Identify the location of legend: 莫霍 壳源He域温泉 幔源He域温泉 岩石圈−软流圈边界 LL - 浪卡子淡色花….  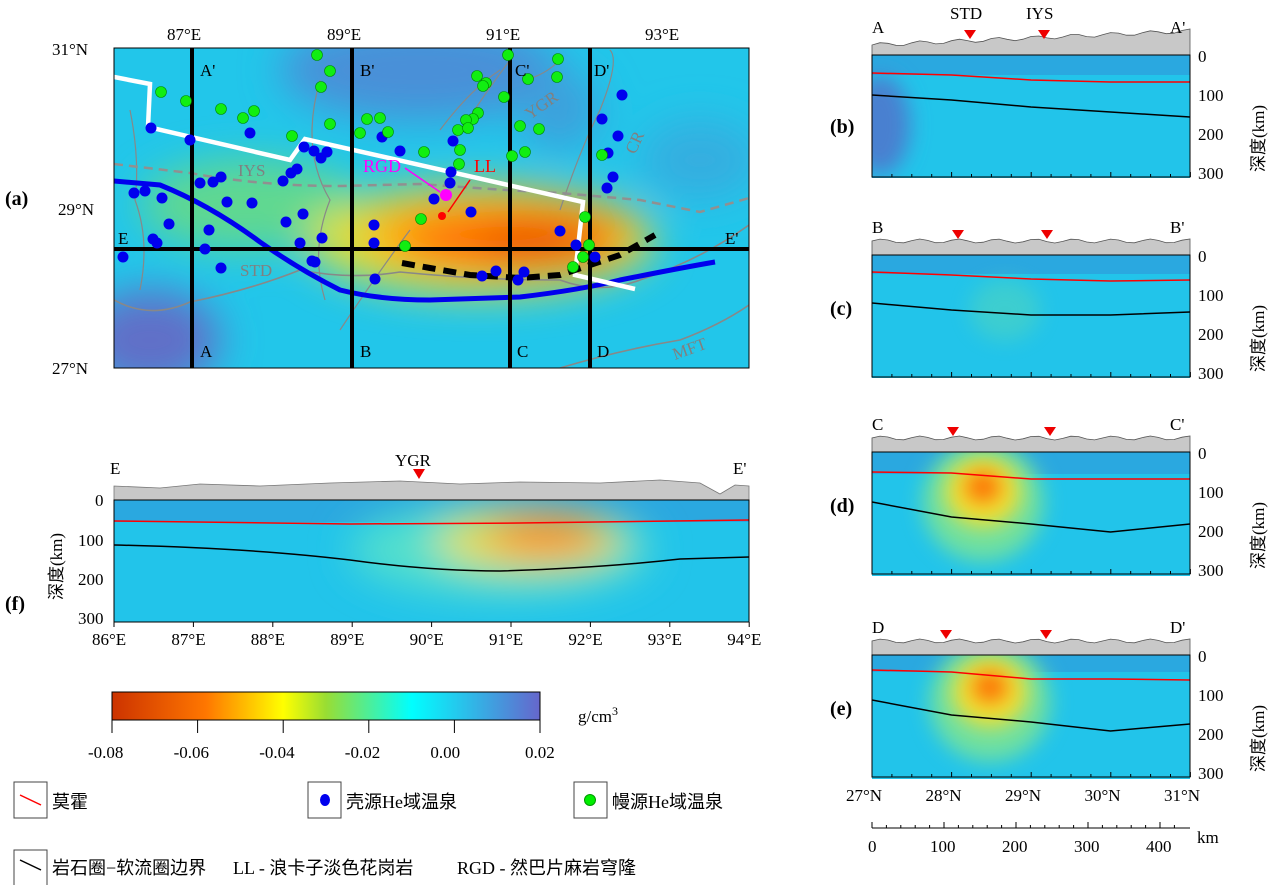
(368, 833).